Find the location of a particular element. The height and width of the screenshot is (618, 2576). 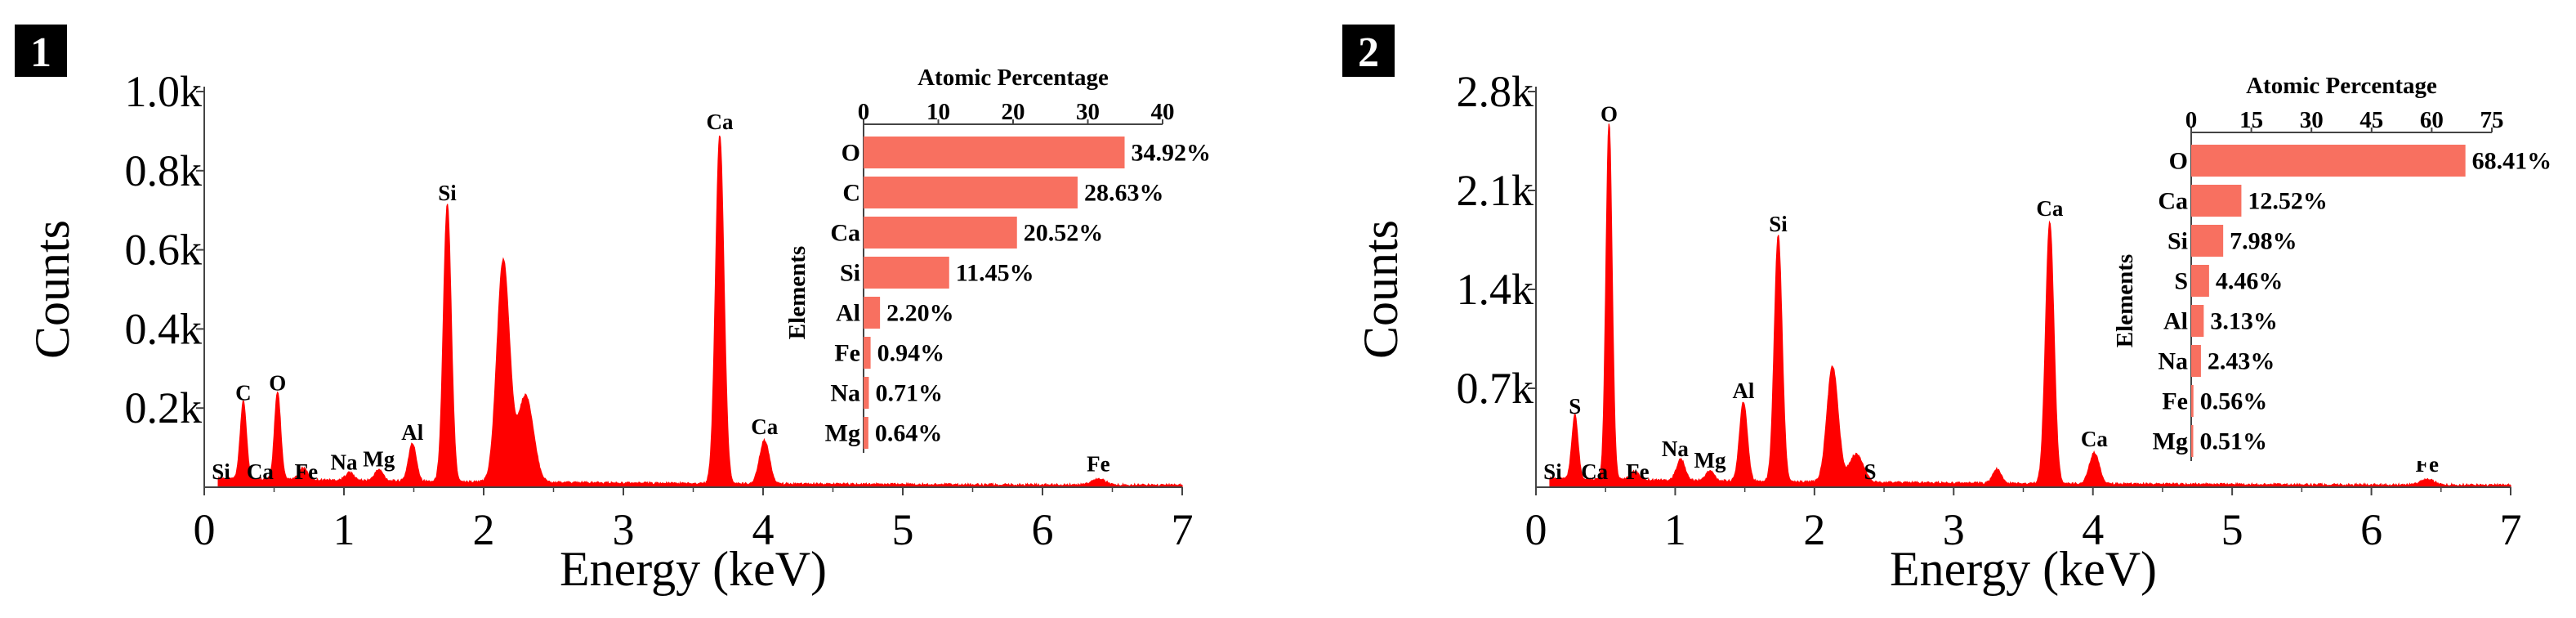

inset-value-label: 0.64% is located at coordinates (909, 433).